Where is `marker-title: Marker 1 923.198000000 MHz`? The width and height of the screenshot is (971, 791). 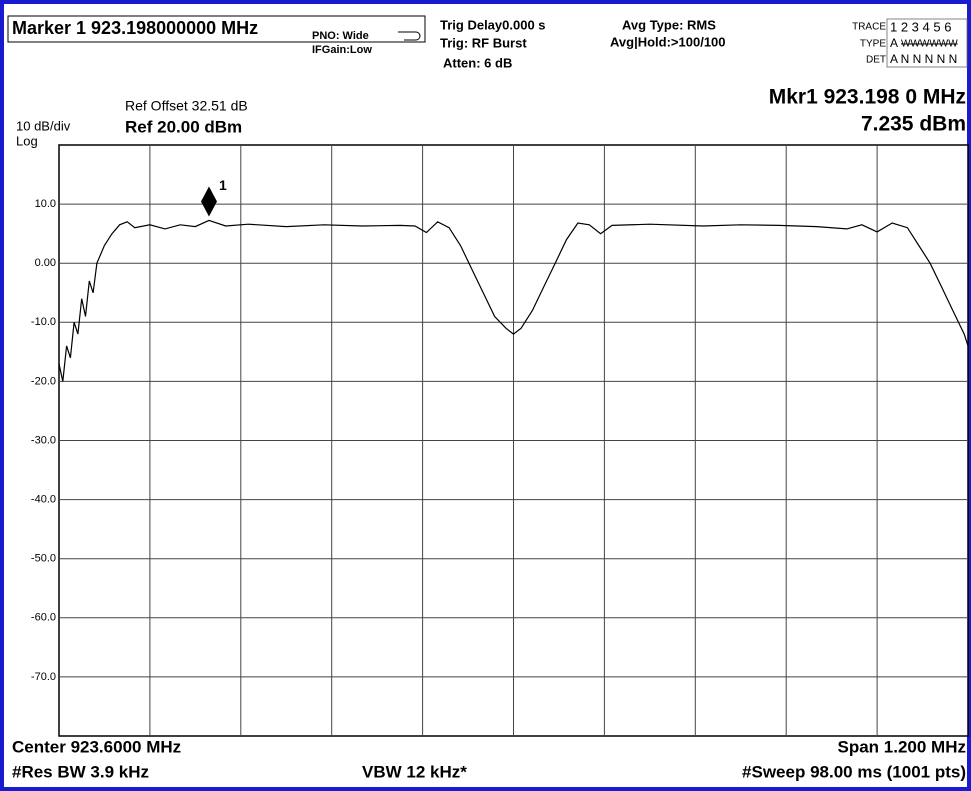
marker-title: Marker 1 923.198000000 MHz is located at coordinates (135, 28).